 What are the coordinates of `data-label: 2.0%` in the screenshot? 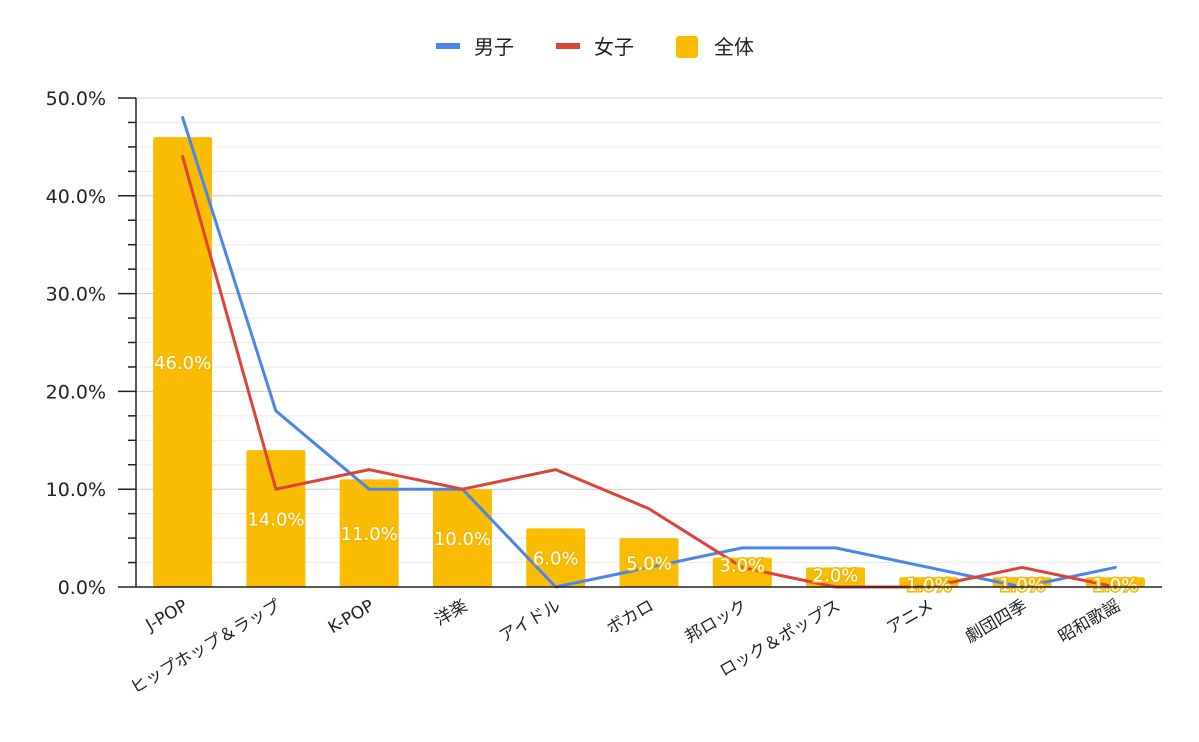 It's located at (836, 575).